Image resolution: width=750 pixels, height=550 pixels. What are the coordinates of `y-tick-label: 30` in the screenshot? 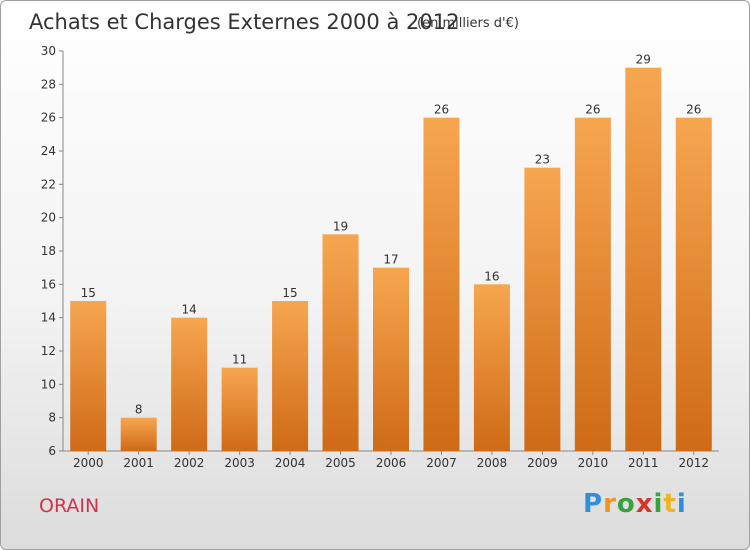 It's located at (48, 51).